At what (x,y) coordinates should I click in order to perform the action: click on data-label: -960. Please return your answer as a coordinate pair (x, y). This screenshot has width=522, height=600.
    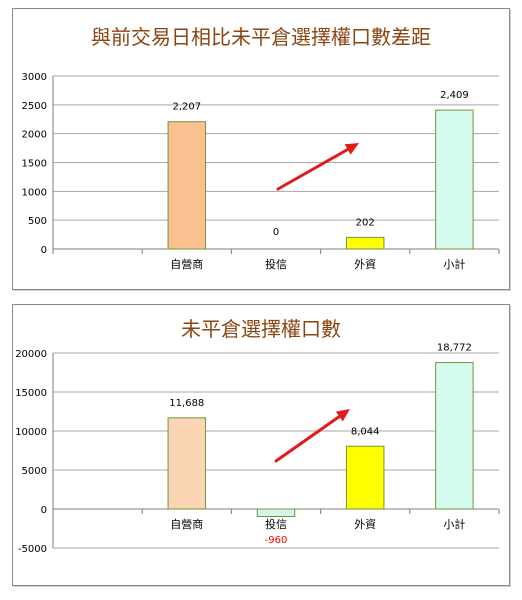
    Looking at the image, I should click on (276, 540).